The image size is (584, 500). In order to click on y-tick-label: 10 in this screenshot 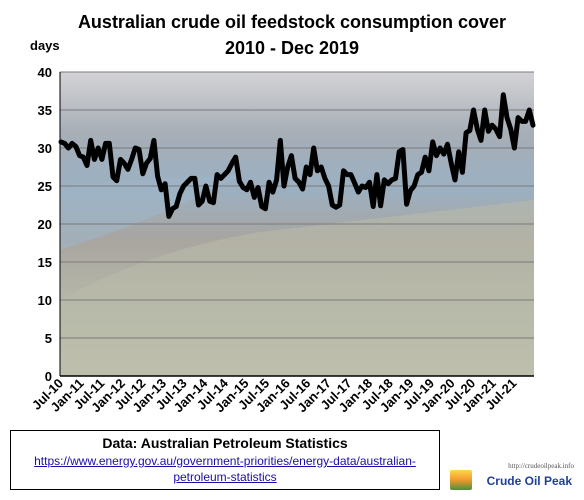, I will do `click(45, 300)`.